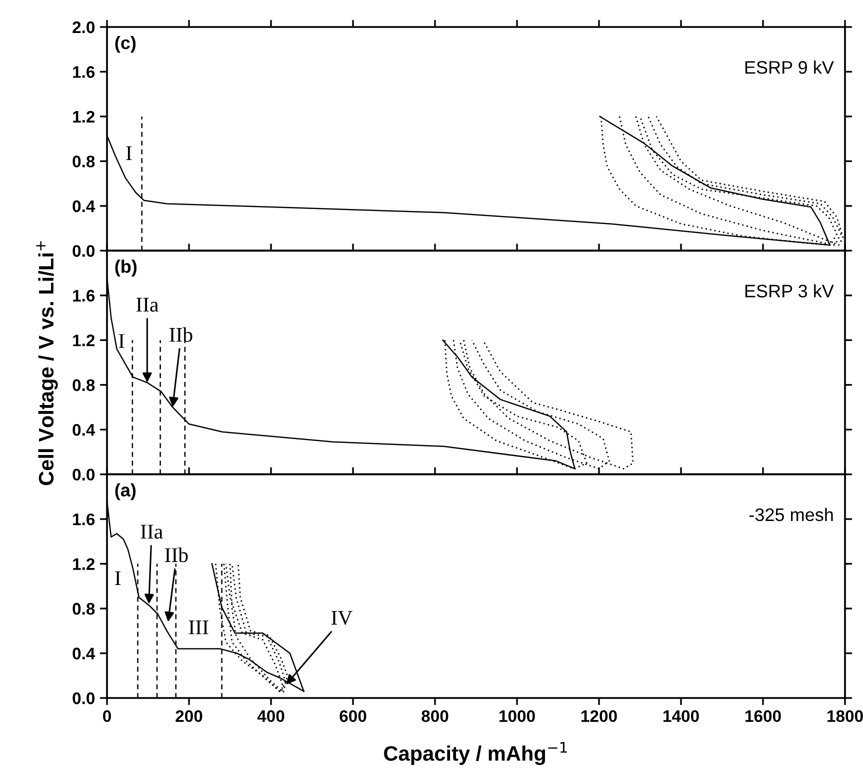 Image resolution: width=863 pixels, height=783 pixels. I want to click on annotation: ESRP 9 kV, so click(789, 67).